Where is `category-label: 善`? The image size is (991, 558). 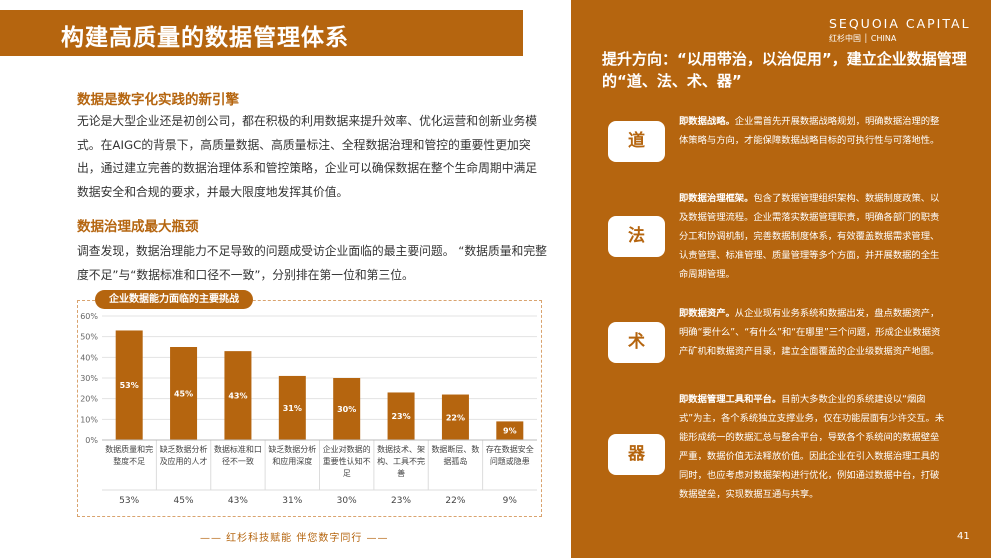 category-label: 善 is located at coordinates (401, 473).